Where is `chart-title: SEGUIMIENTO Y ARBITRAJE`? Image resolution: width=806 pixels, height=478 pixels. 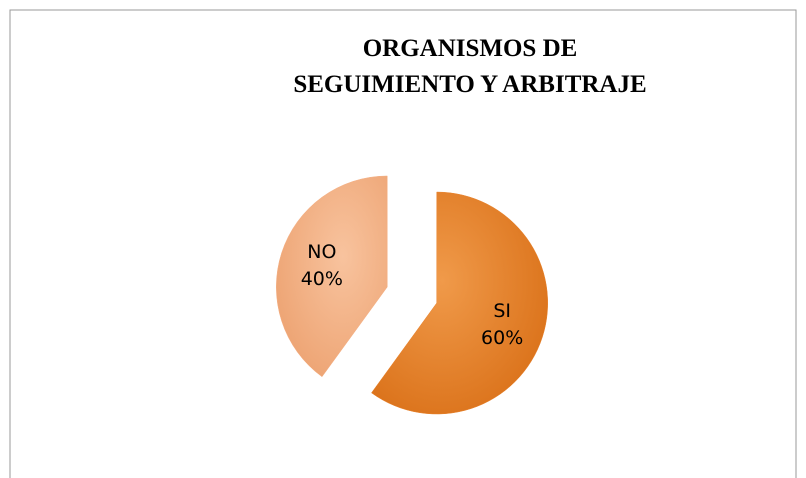 chart-title: SEGUIMIENTO Y ARBITRAJE is located at coordinates (469, 84).